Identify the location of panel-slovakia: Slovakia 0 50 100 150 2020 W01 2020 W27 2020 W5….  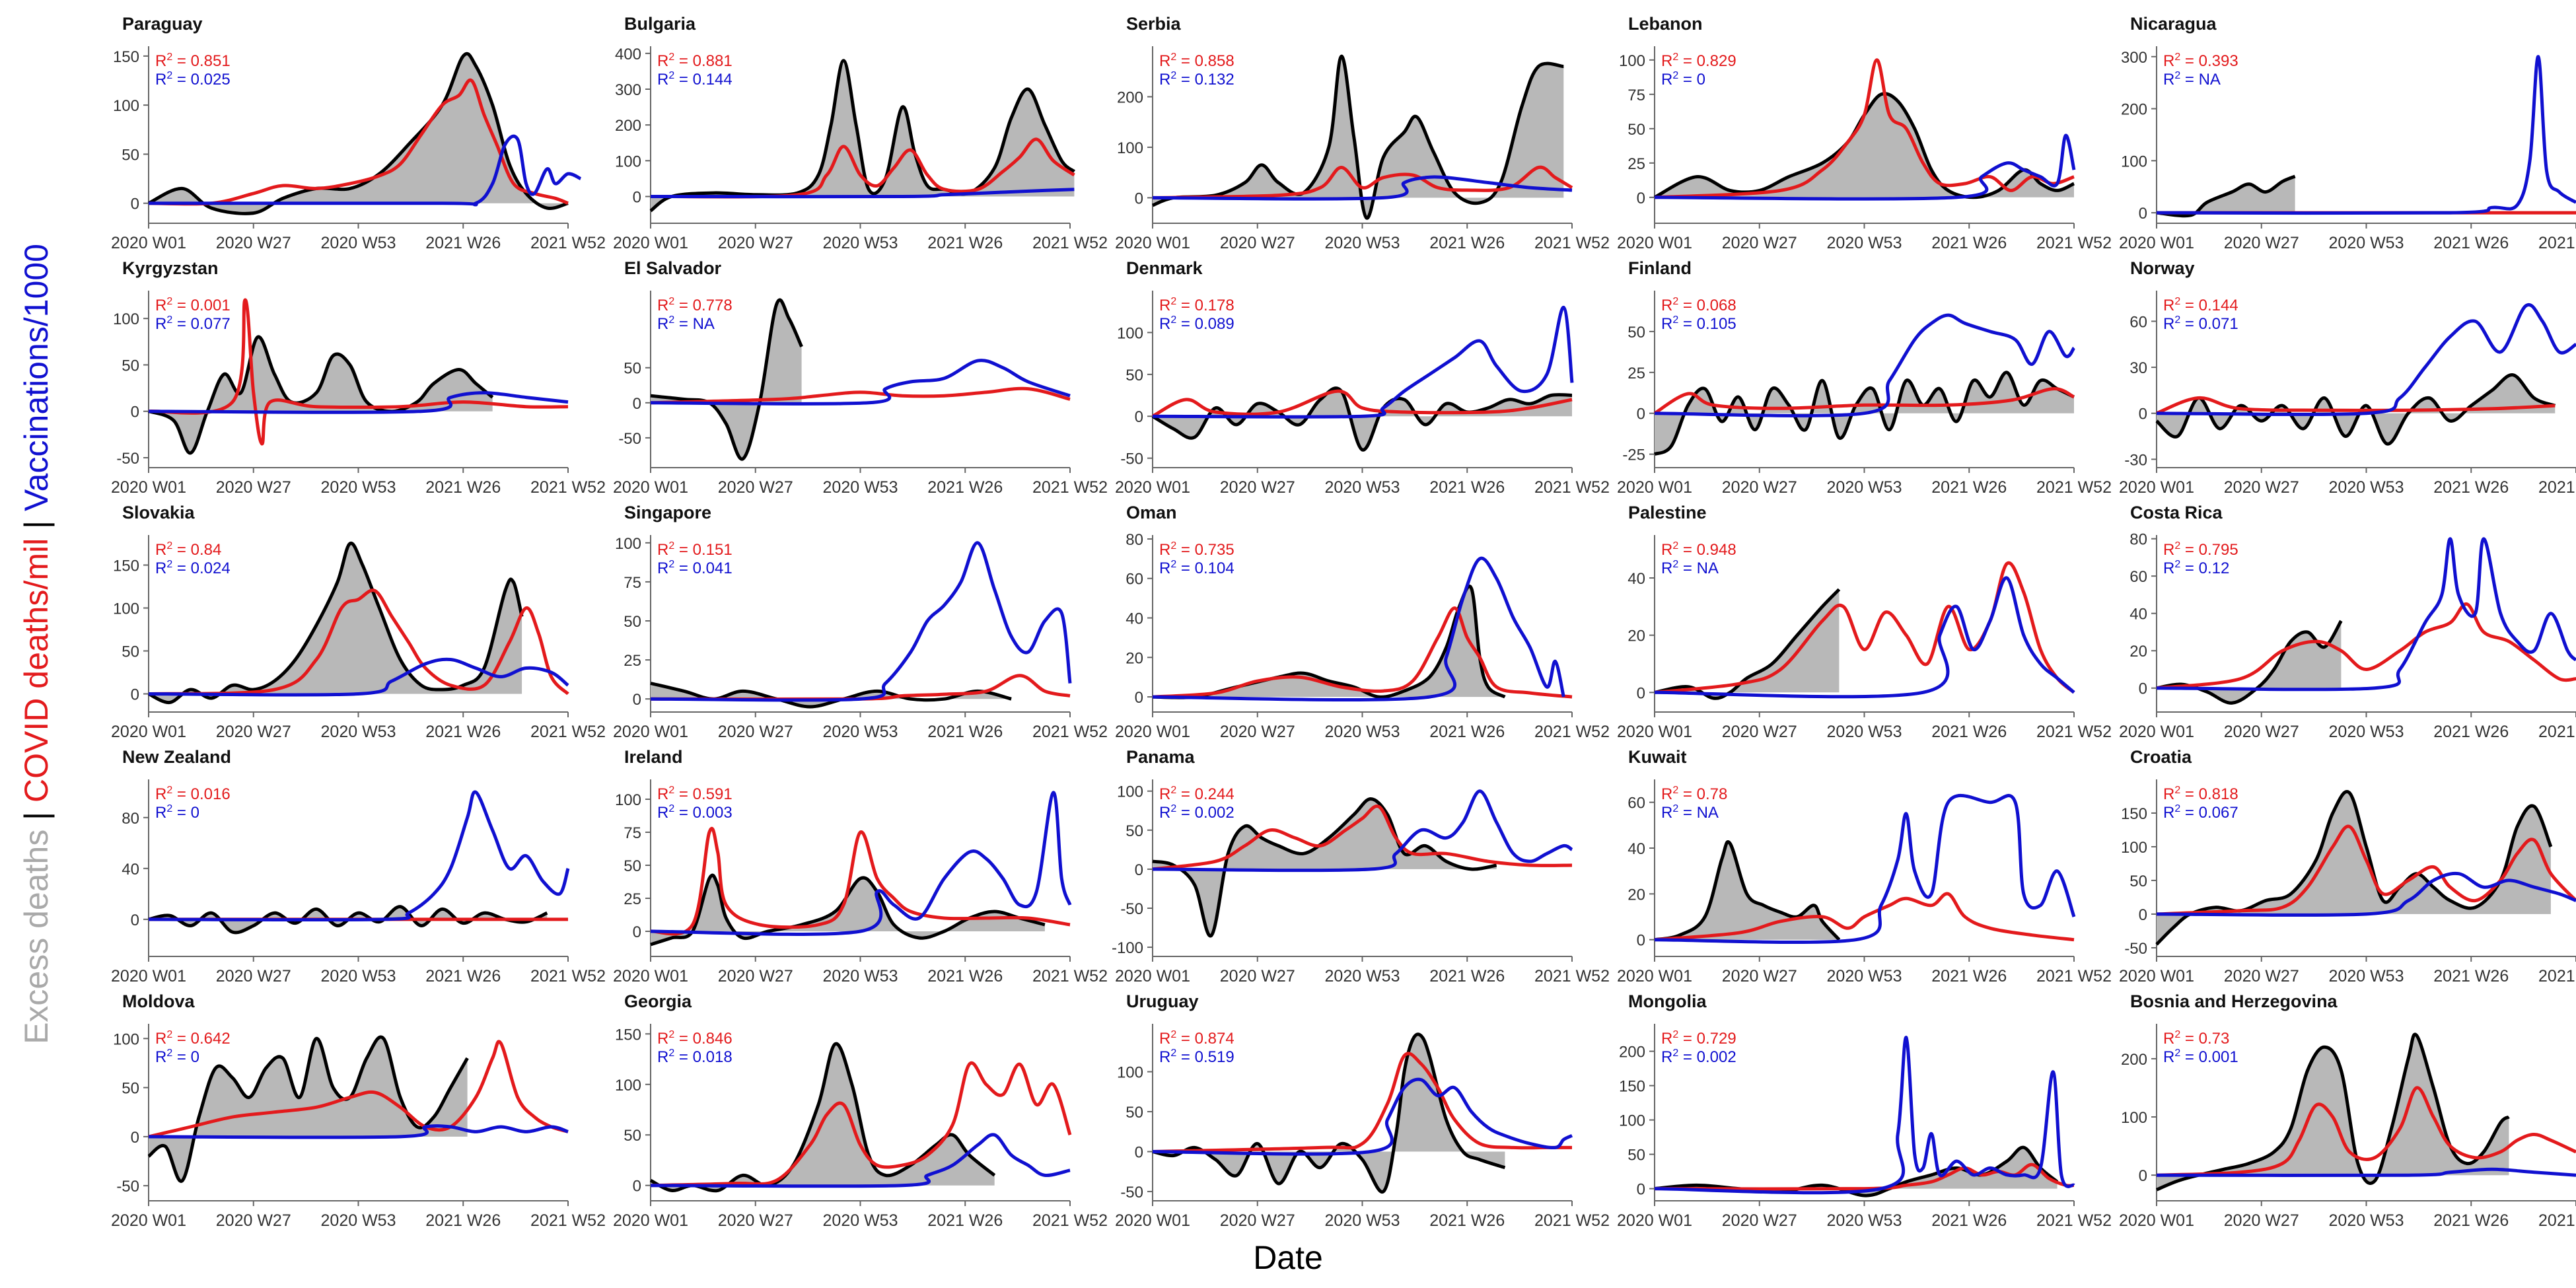
(358, 622).